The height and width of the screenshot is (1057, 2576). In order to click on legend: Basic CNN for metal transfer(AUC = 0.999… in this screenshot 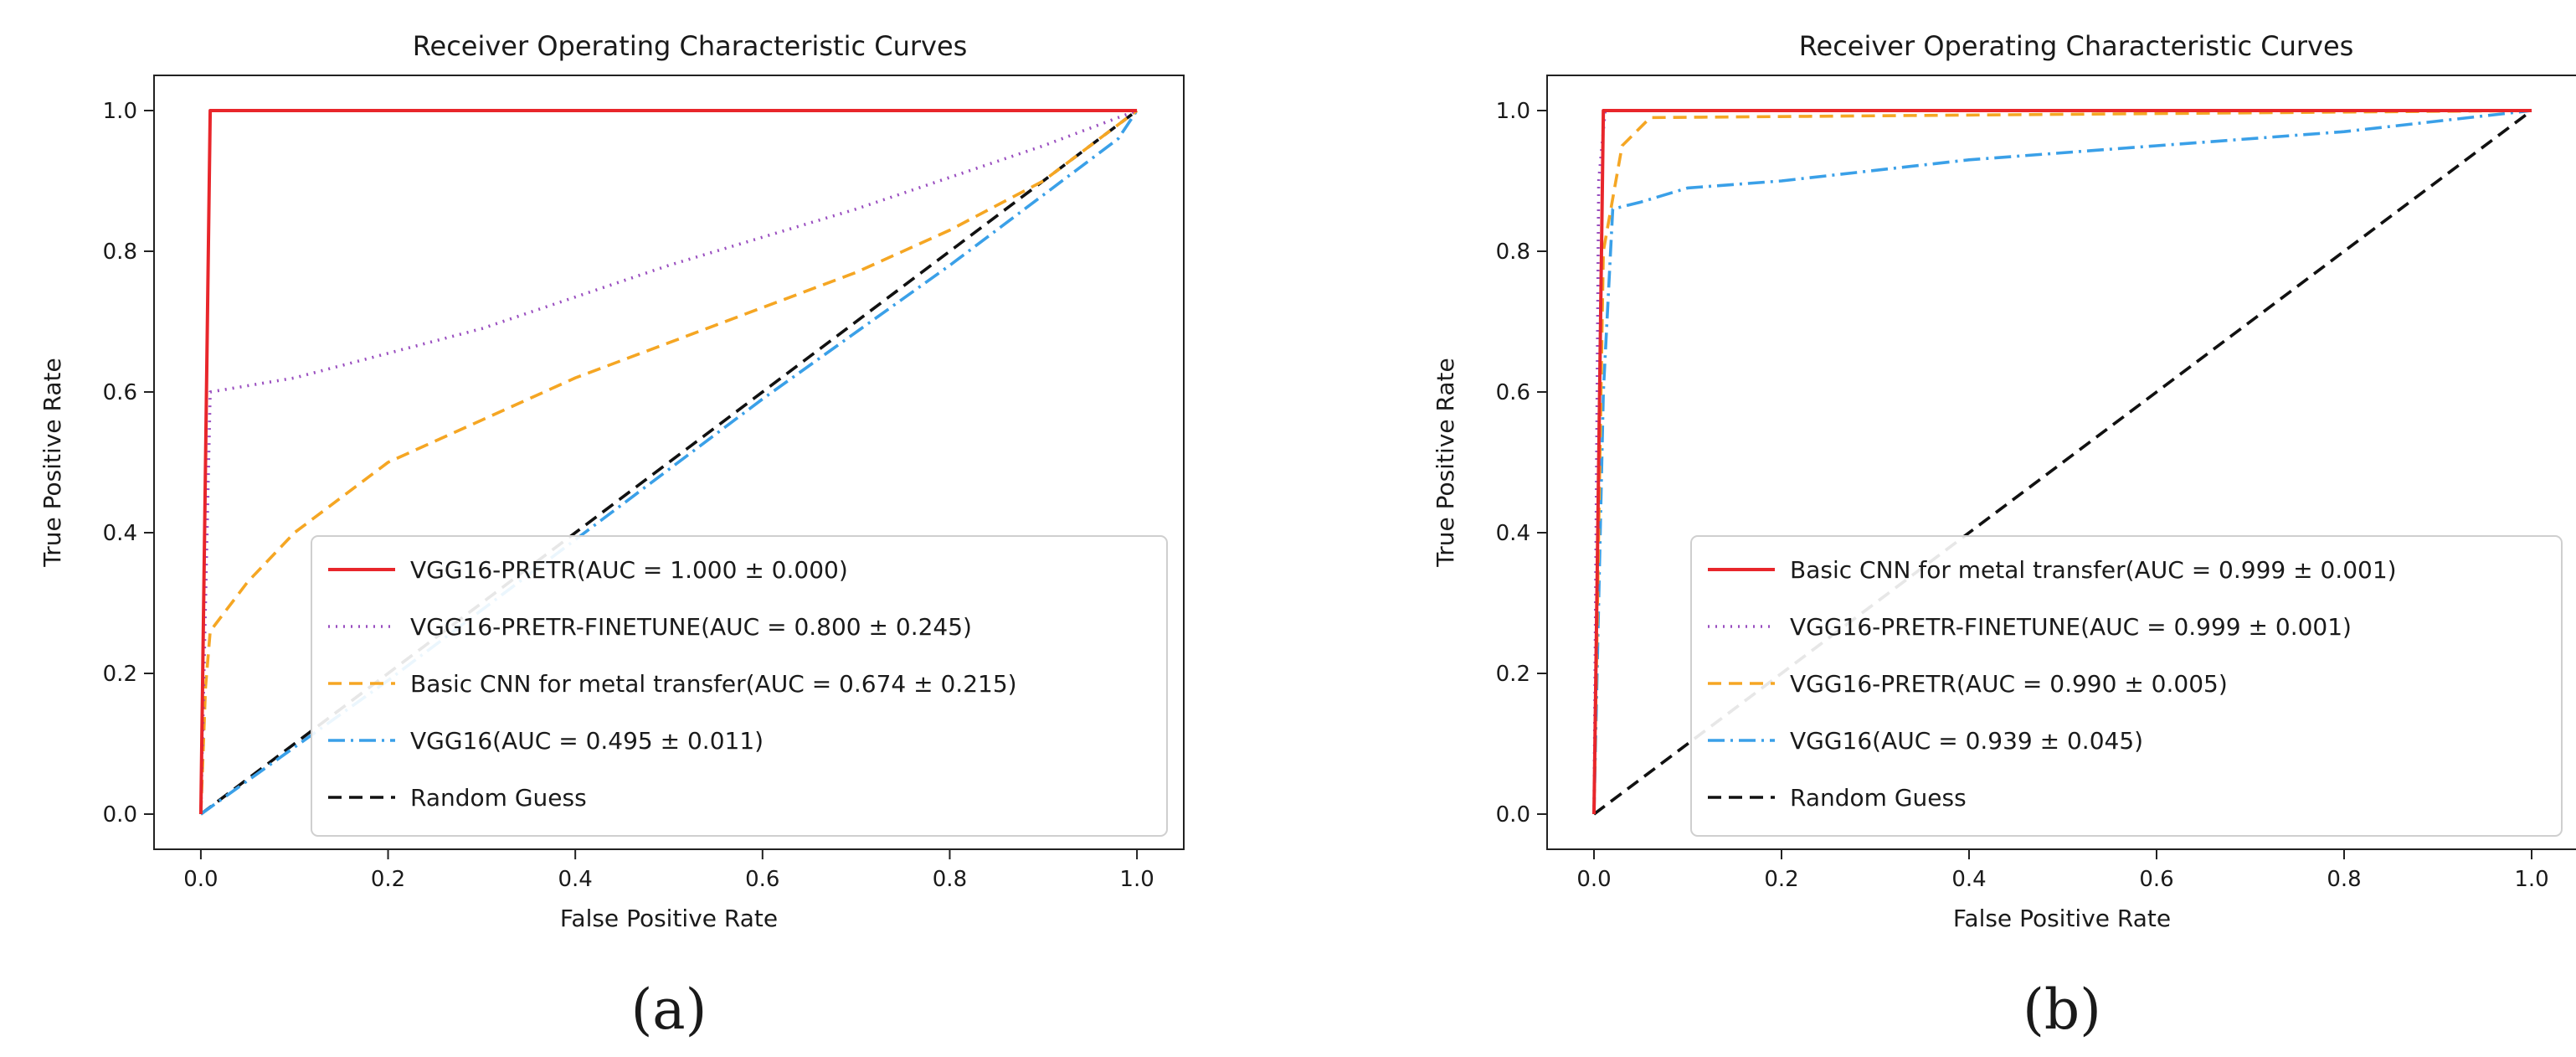, I will do `click(2126, 686)`.